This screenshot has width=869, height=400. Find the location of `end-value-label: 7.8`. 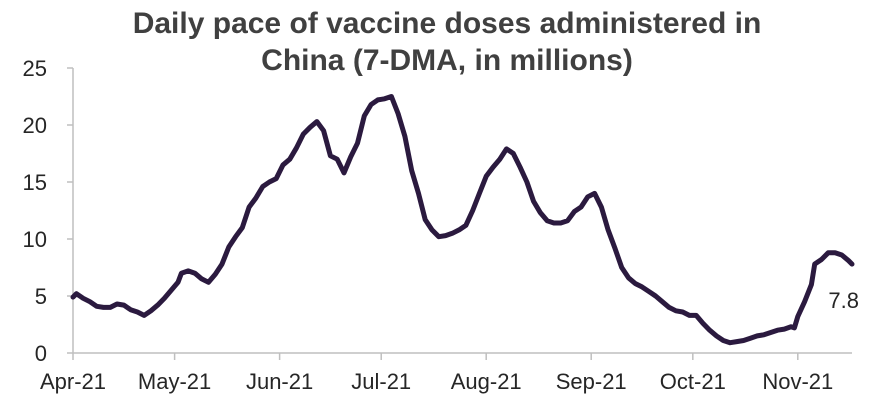

end-value-label: 7.8 is located at coordinates (843, 300).